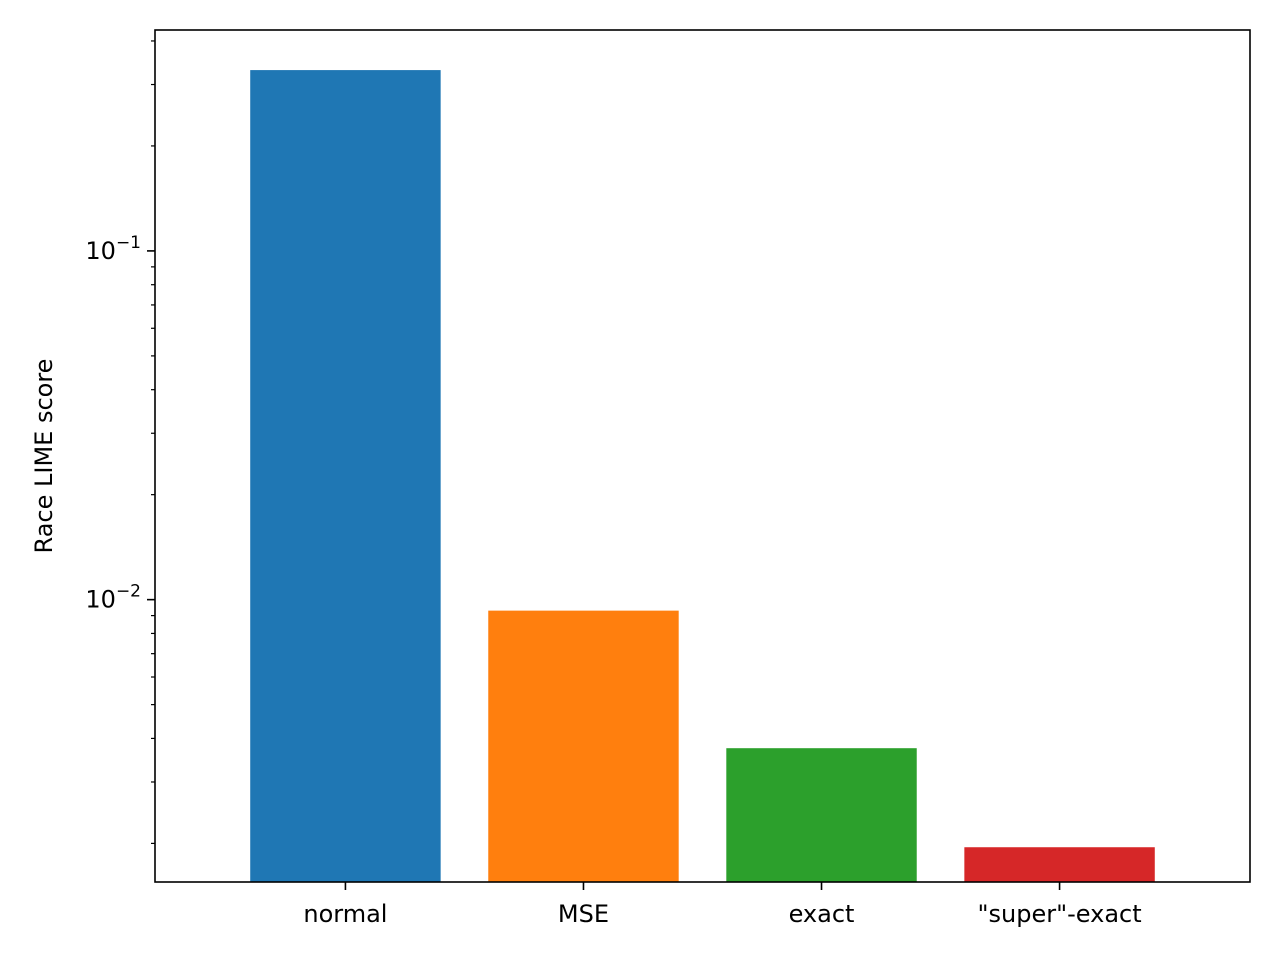 Image resolution: width=1280 pixels, height=965 pixels. I want to click on x-tick-label-1: MSE, so click(583, 914).